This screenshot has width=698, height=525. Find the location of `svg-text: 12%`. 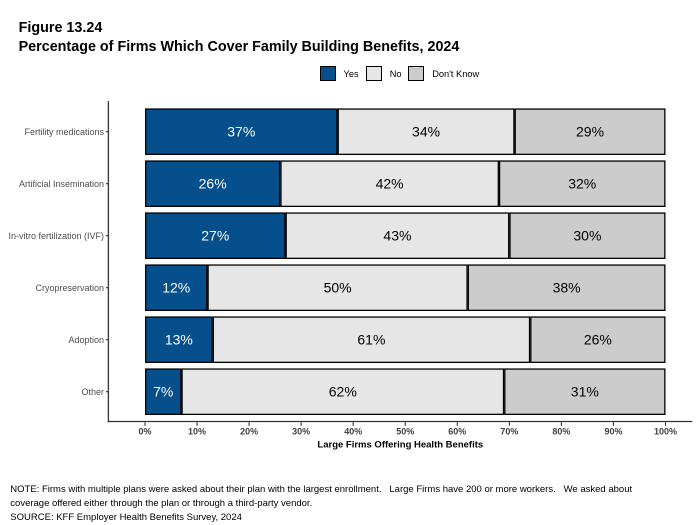

svg-text: 12% is located at coordinates (176, 288).